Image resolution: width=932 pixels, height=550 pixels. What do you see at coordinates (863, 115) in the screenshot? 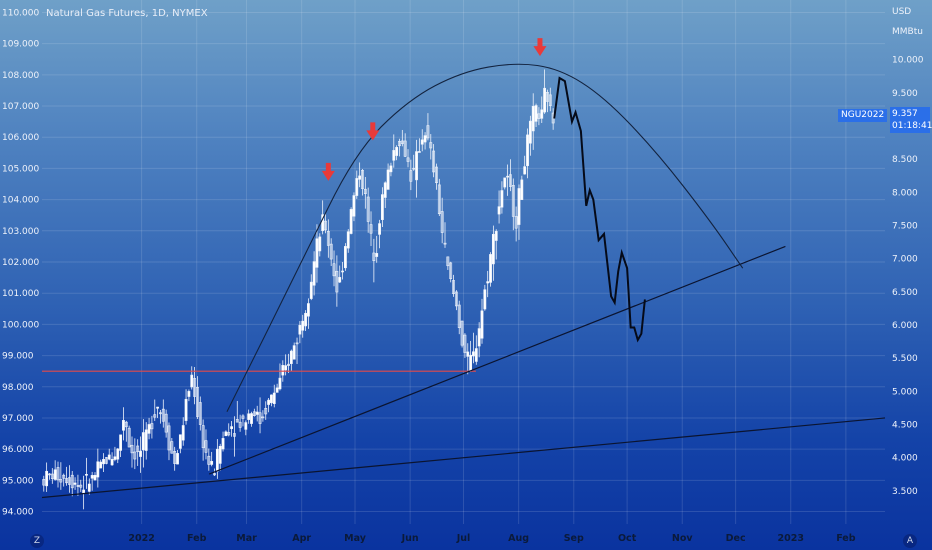
I see `ticker-badge: NGU2022` at bounding box center [863, 115].